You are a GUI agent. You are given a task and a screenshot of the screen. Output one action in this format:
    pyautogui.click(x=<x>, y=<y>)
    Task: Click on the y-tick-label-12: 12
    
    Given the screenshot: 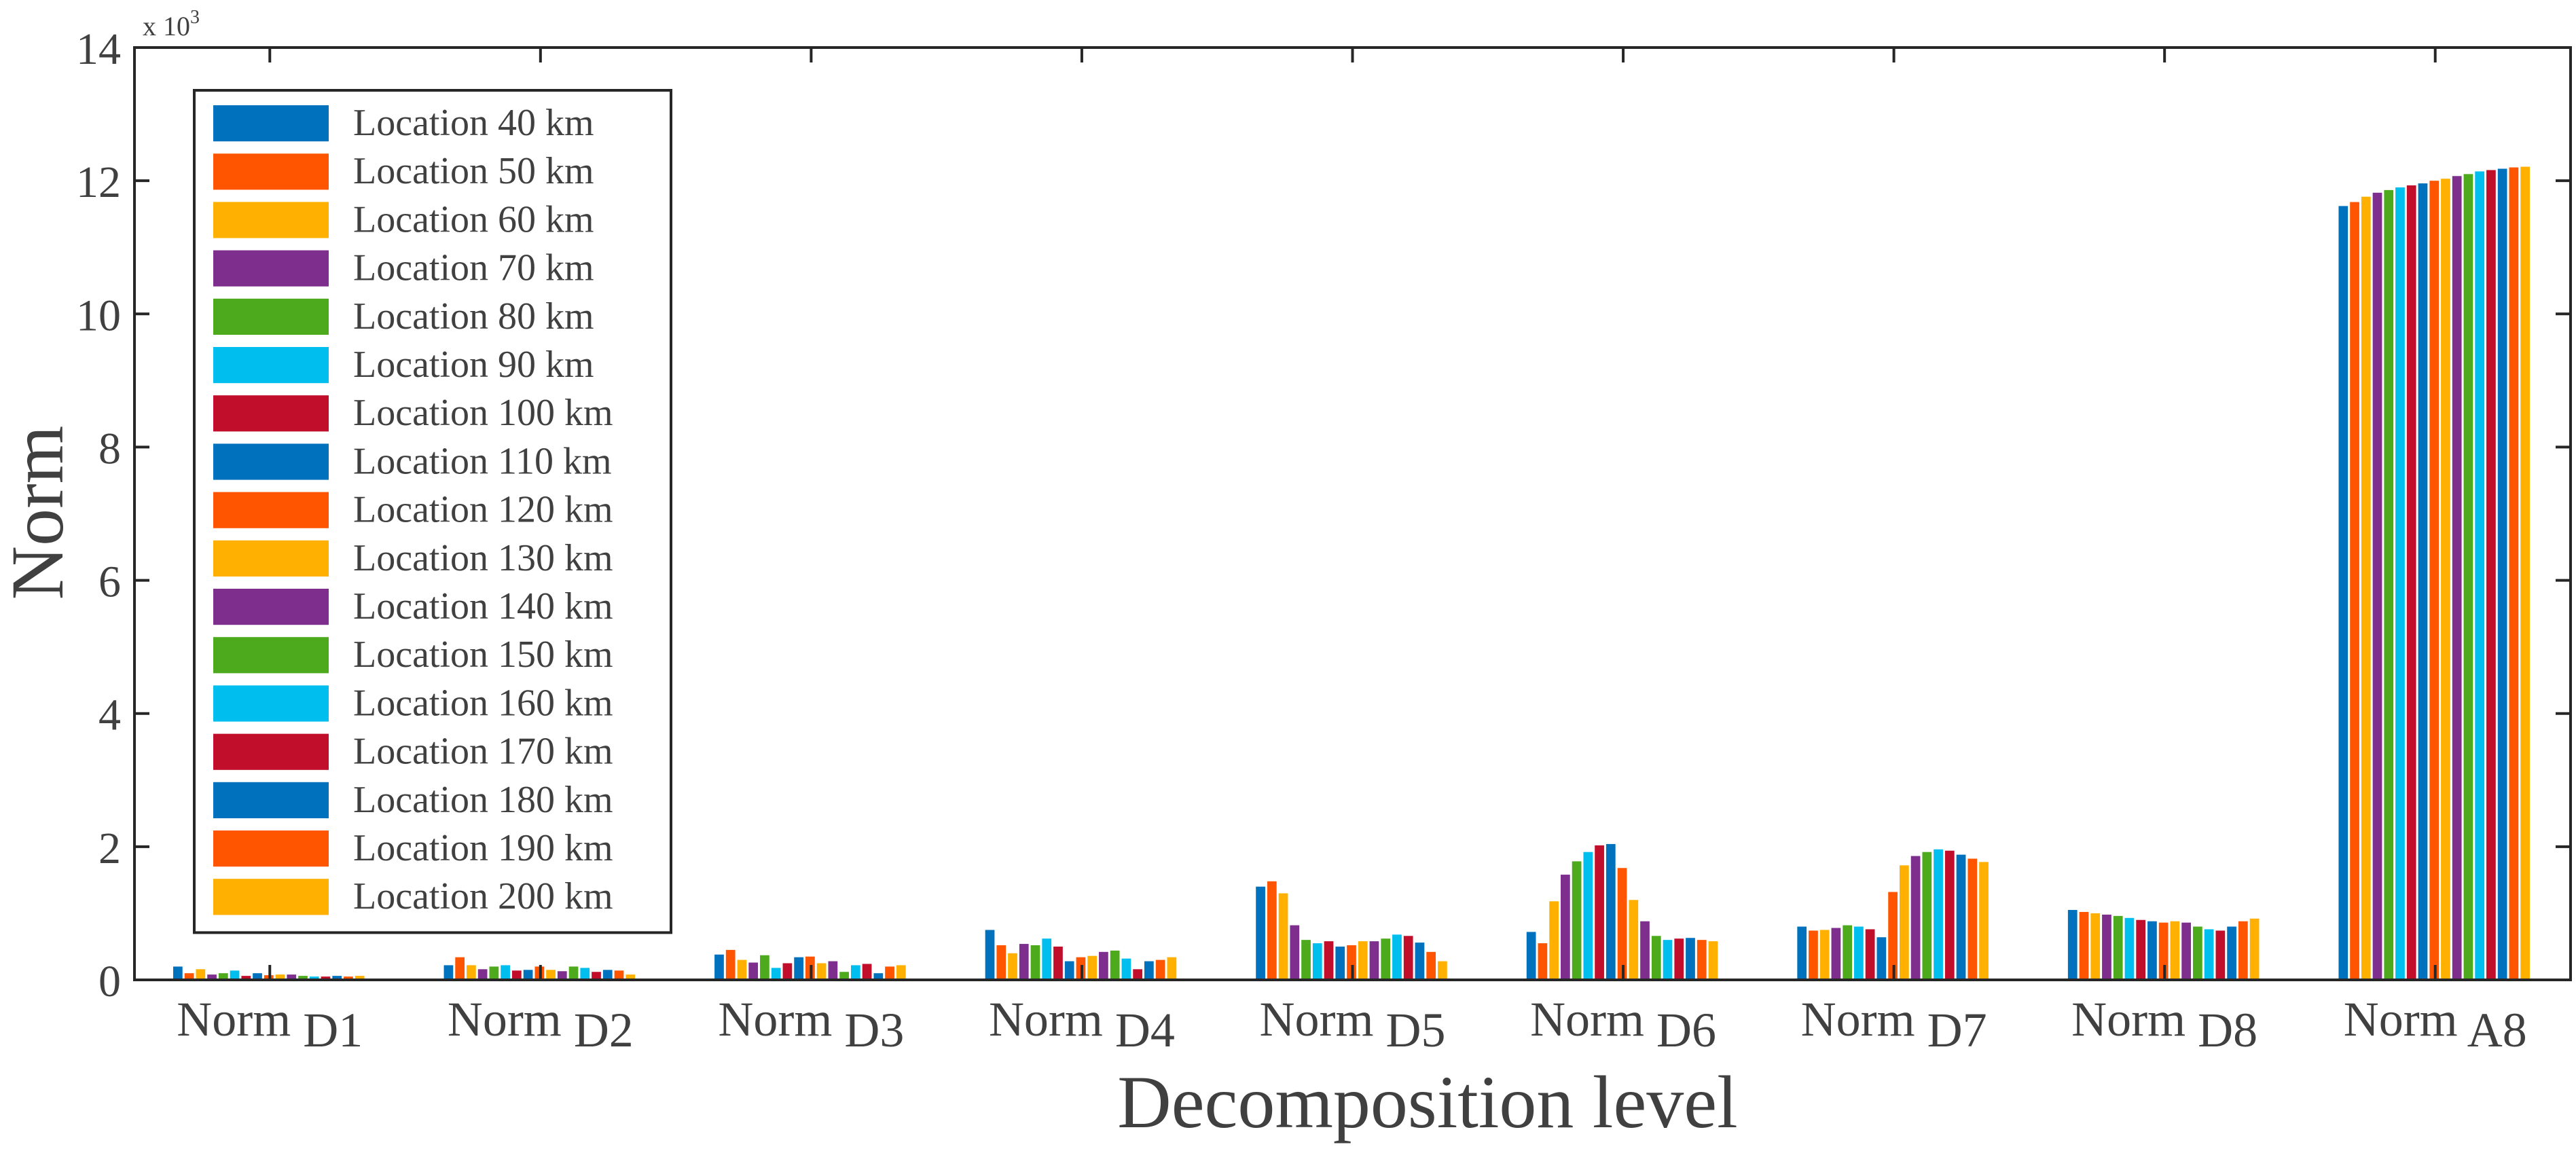 What is the action you would take?
    pyautogui.click(x=98, y=182)
    